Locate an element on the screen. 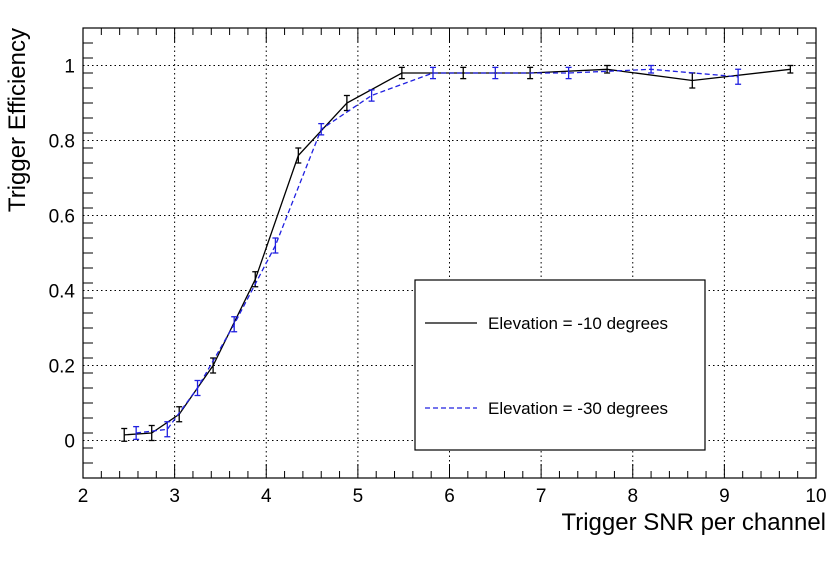 This screenshot has height=563, width=830. x-tick-labels: 2 3 4 5 6 7 8 9 10 is located at coordinates (452, 496).